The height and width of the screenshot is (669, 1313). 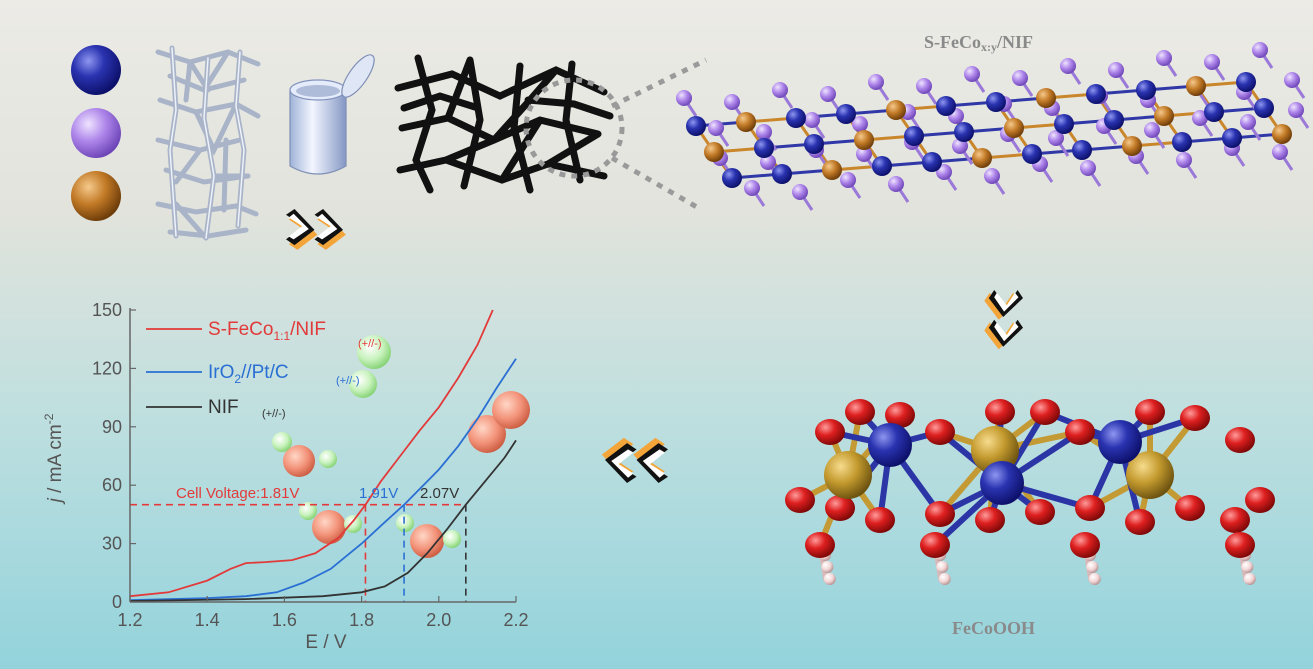 I want to click on voltage-annotation: 1.91V, so click(x=378, y=493).